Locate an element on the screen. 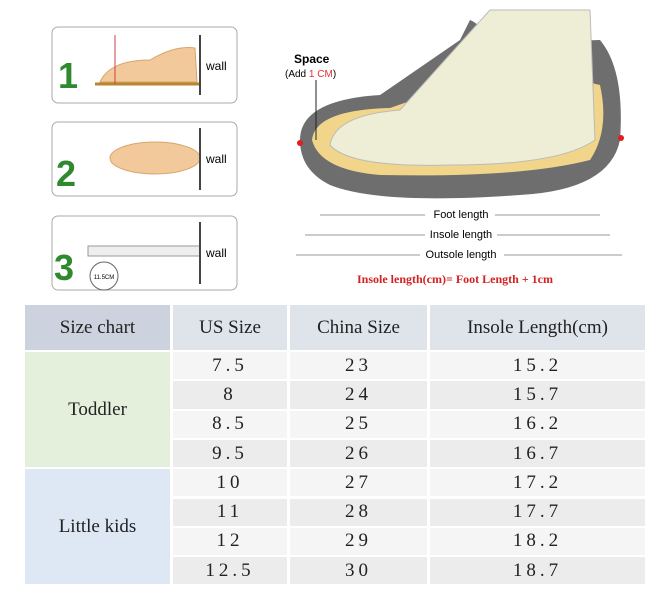 The height and width of the screenshot is (599, 671). insole-length: Insole length is located at coordinates (461, 235).